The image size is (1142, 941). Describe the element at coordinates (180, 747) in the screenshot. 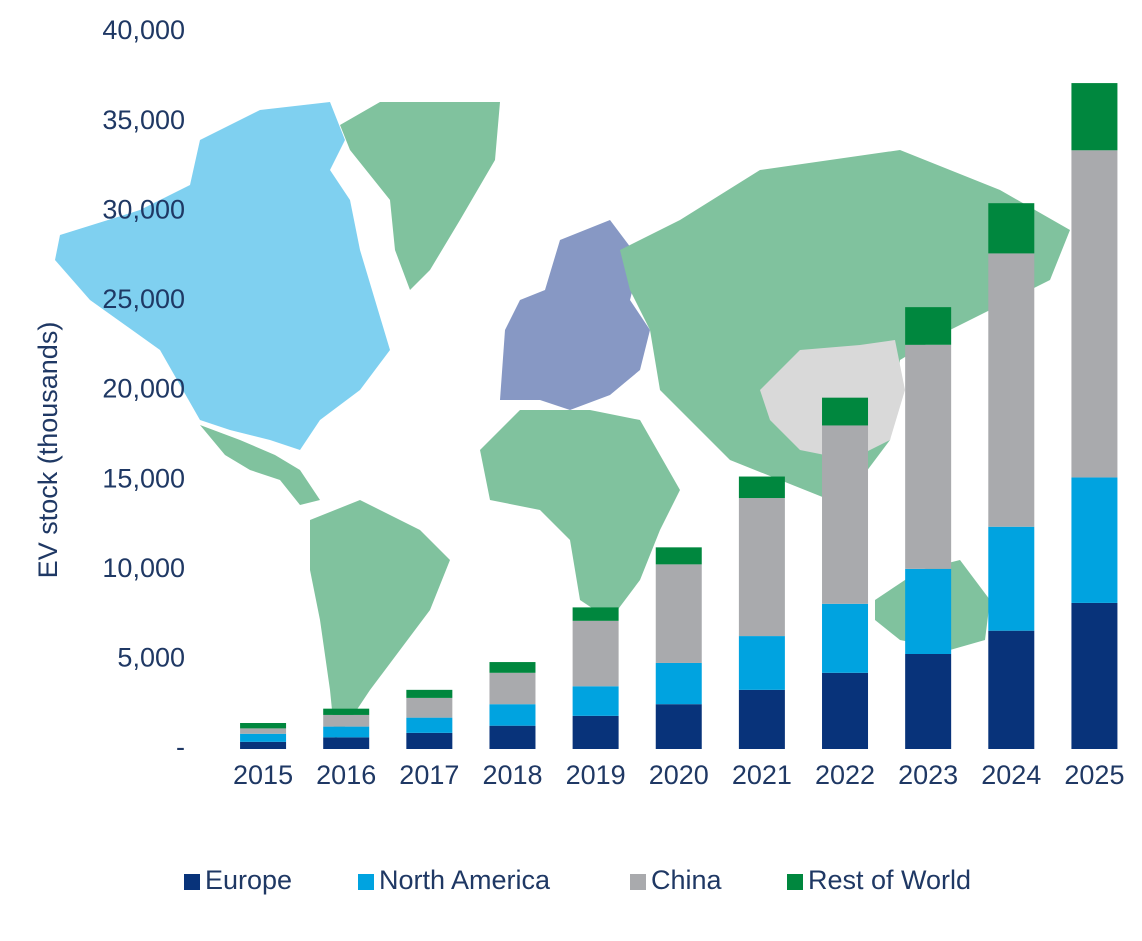

I see `y-tick-label: -` at that location.